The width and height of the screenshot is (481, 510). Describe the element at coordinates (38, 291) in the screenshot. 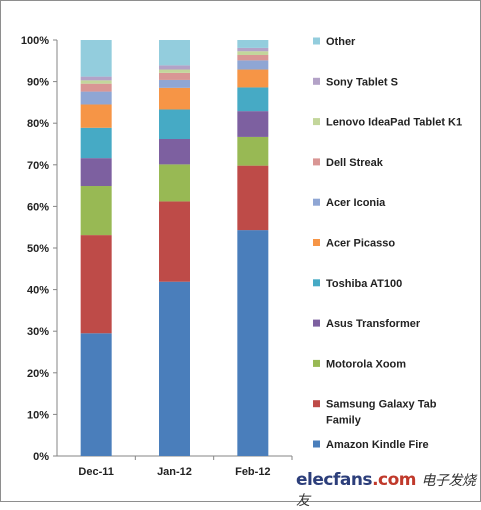

I see `y-tick-label: 40%` at that location.